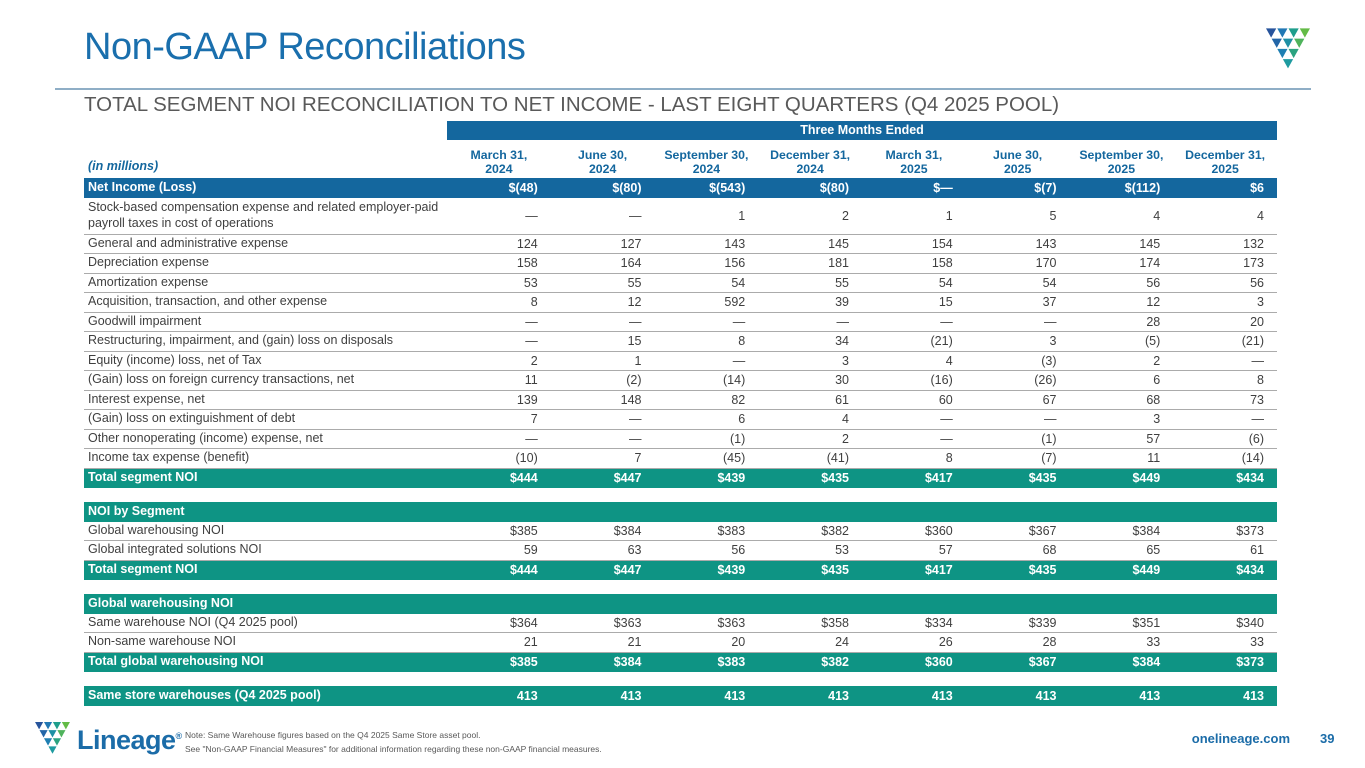  What do you see at coordinates (136, 510) in the screenshot?
I see `row-label: NOI by Segment` at bounding box center [136, 510].